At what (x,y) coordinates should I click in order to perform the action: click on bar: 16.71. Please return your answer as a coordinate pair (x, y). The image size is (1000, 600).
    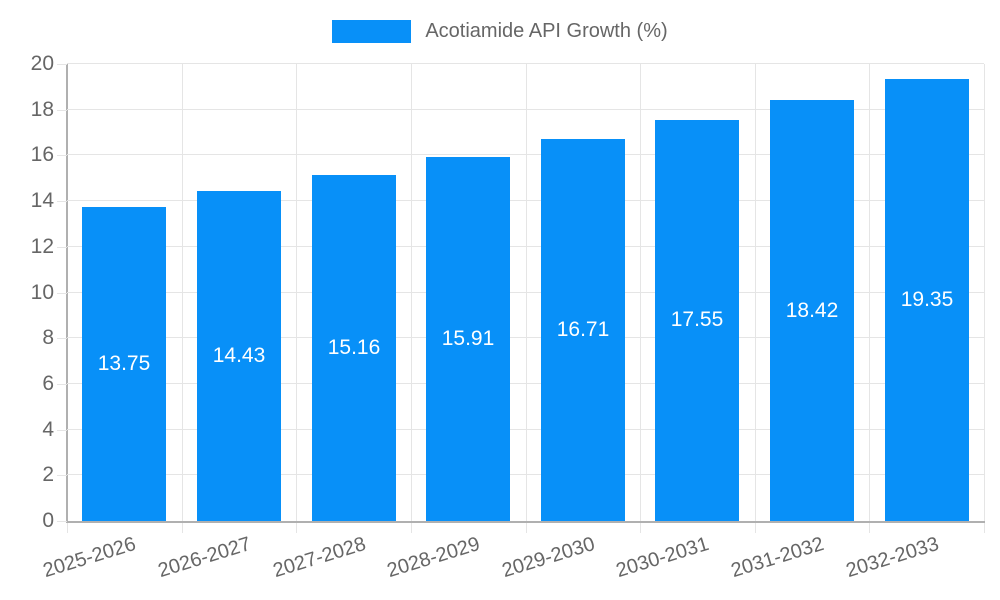
    Looking at the image, I should click on (583, 330).